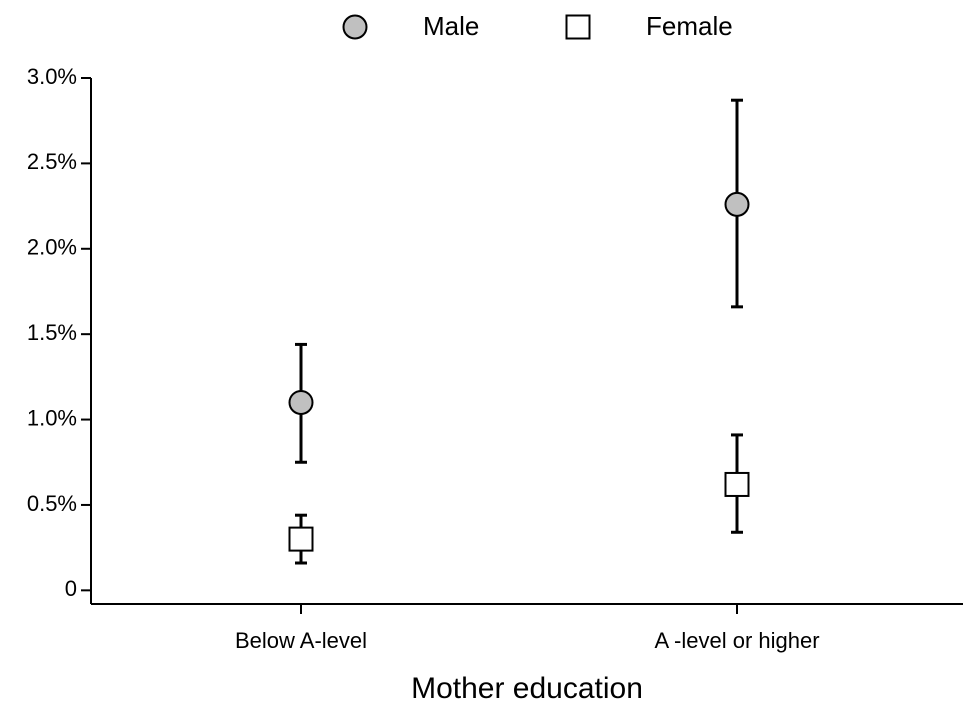  Describe the element at coordinates (52, 503) in the screenshot. I see `y-tick-label: 0.5%` at that location.